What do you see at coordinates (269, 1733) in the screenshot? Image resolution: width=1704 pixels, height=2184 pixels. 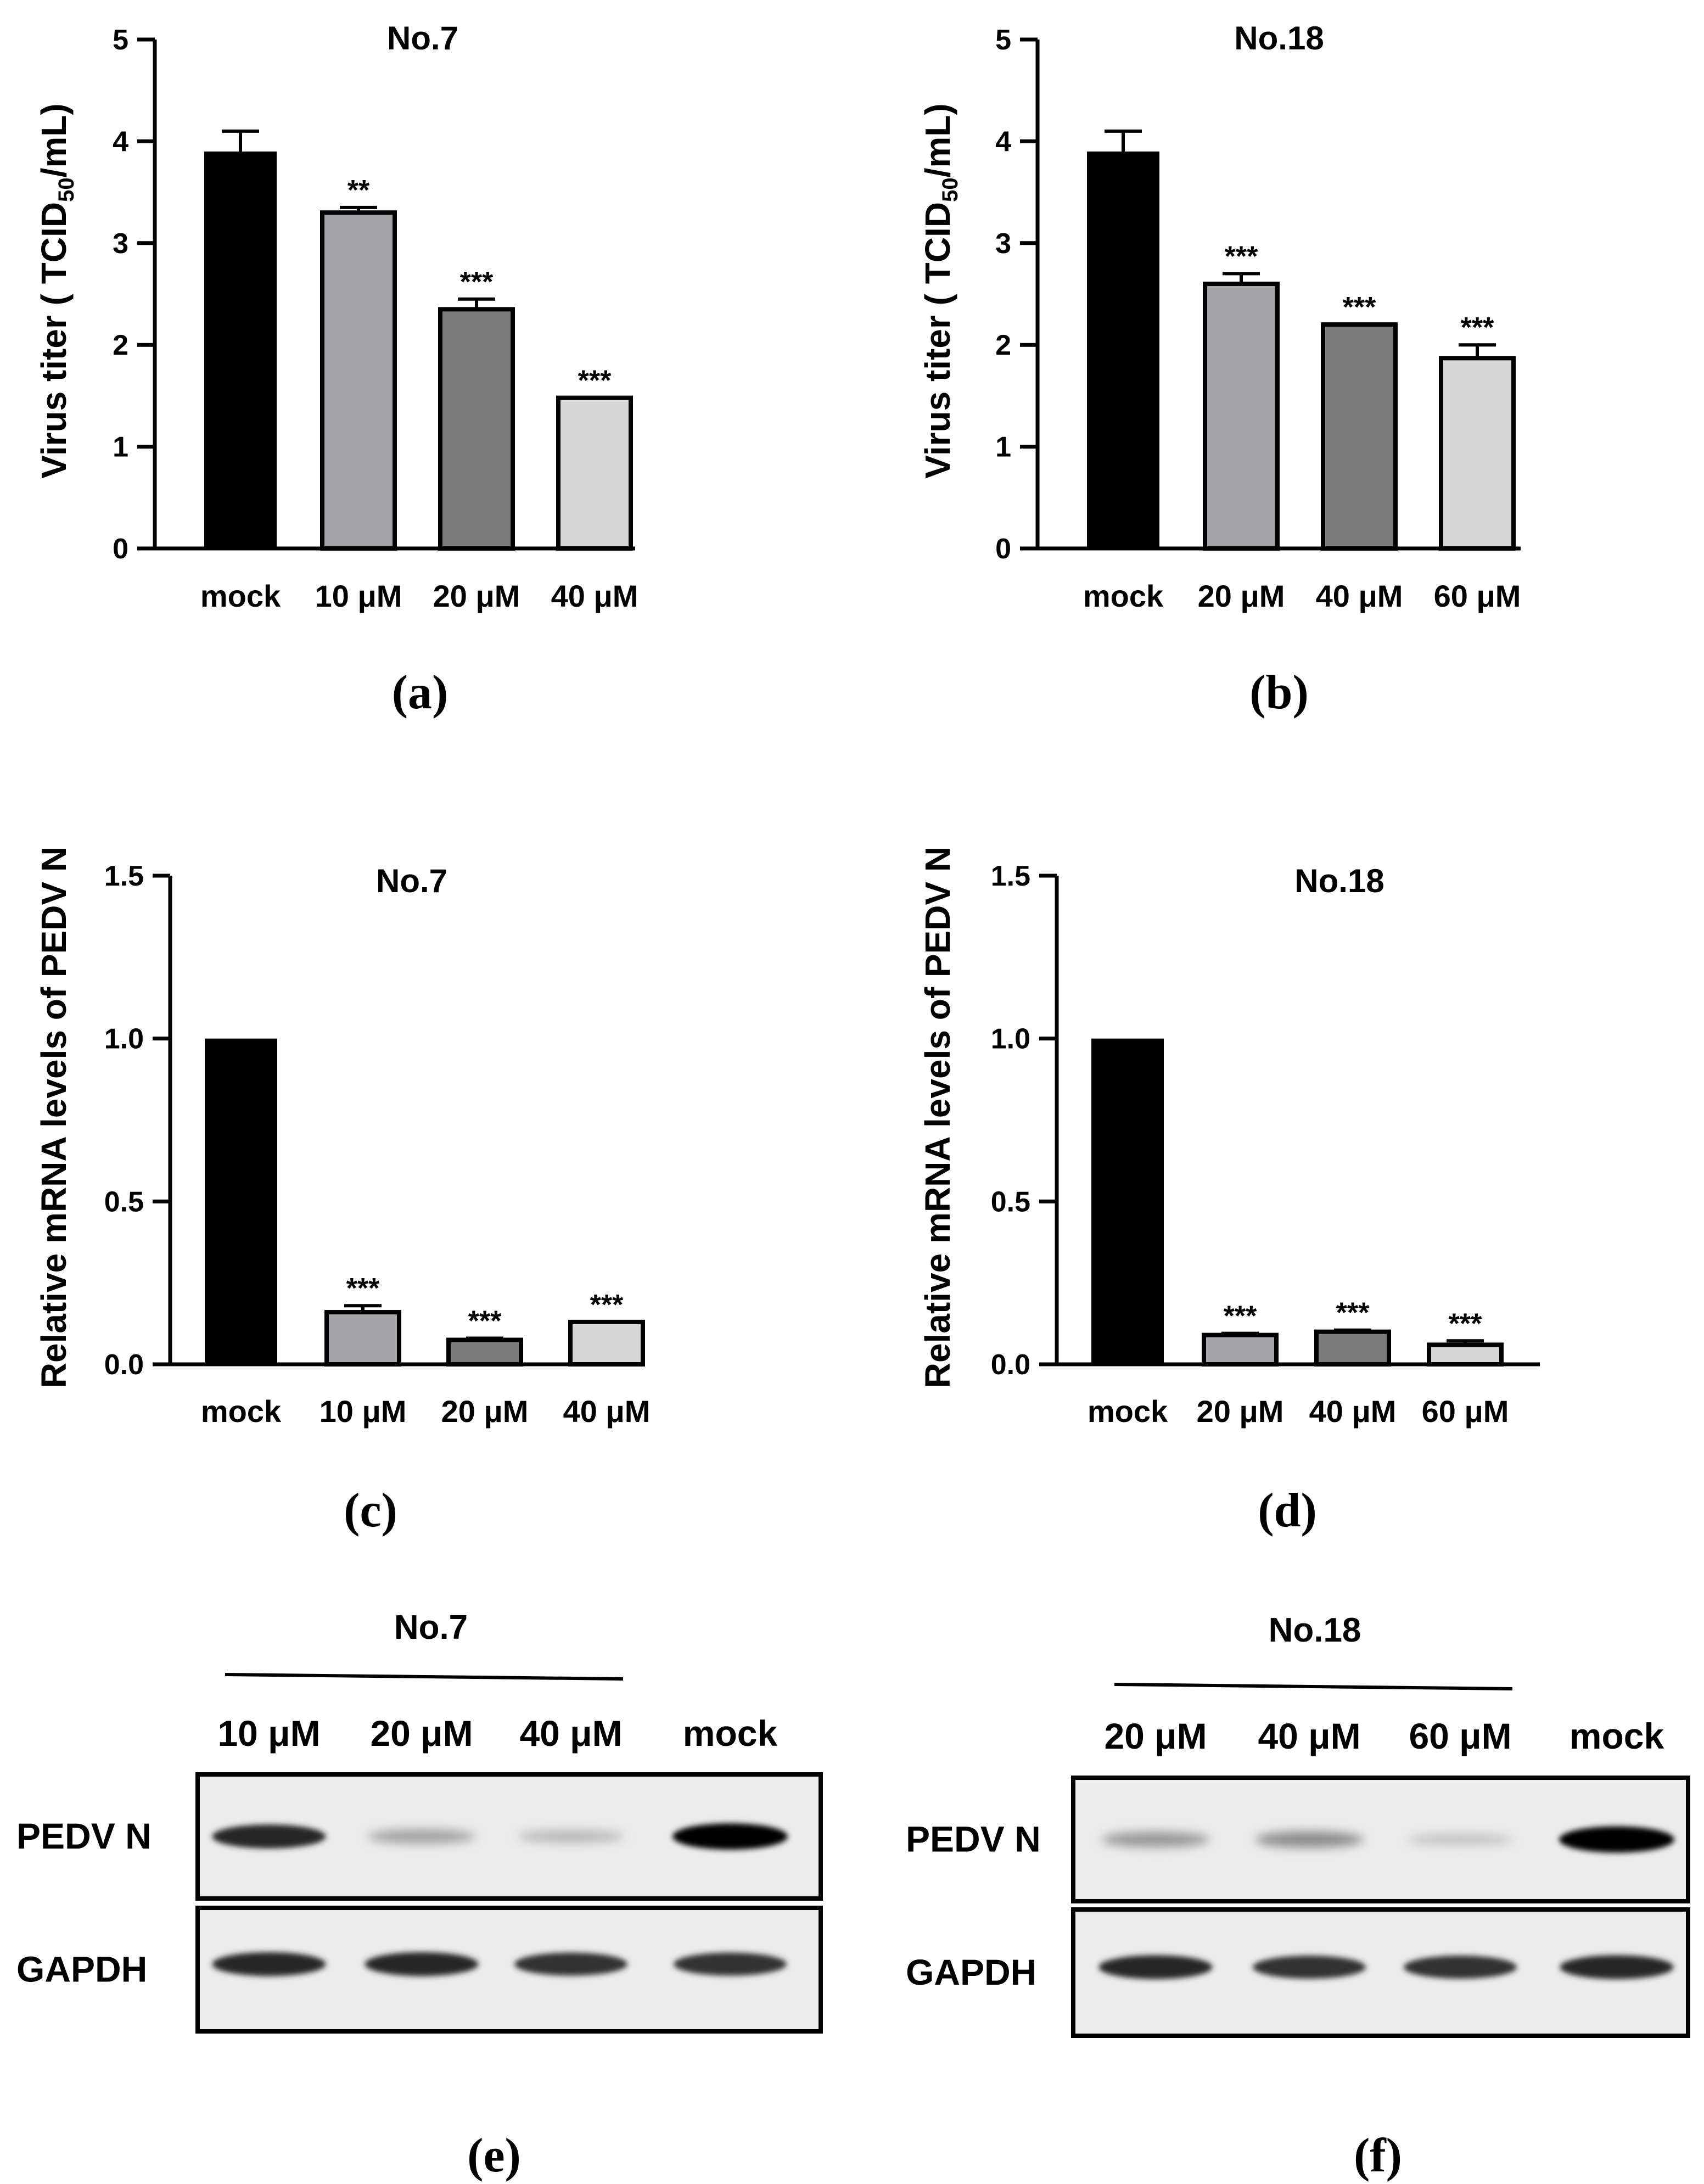 I see `lane-label: 10 μM` at bounding box center [269, 1733].